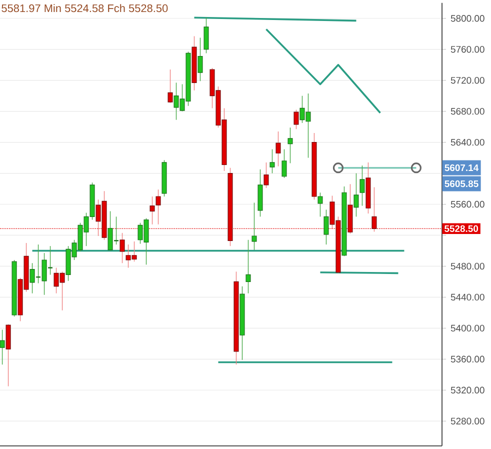 This screenshot has width=491, height=449. I want to click on y-tick-label: 5440.00, so click(467, 297).